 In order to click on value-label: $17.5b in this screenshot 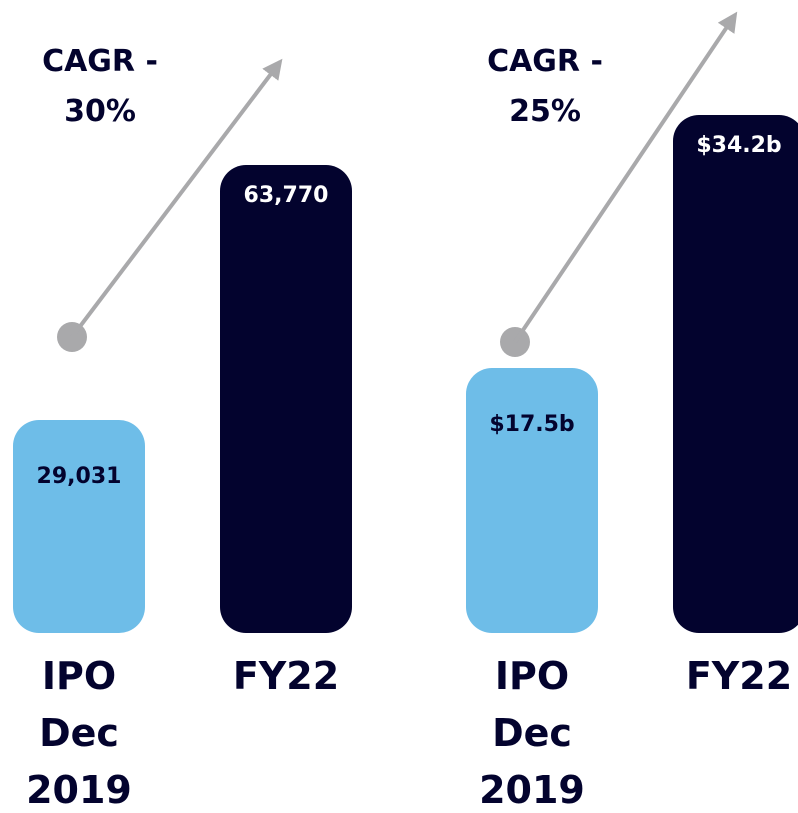, I will do `click(532, 424)`.